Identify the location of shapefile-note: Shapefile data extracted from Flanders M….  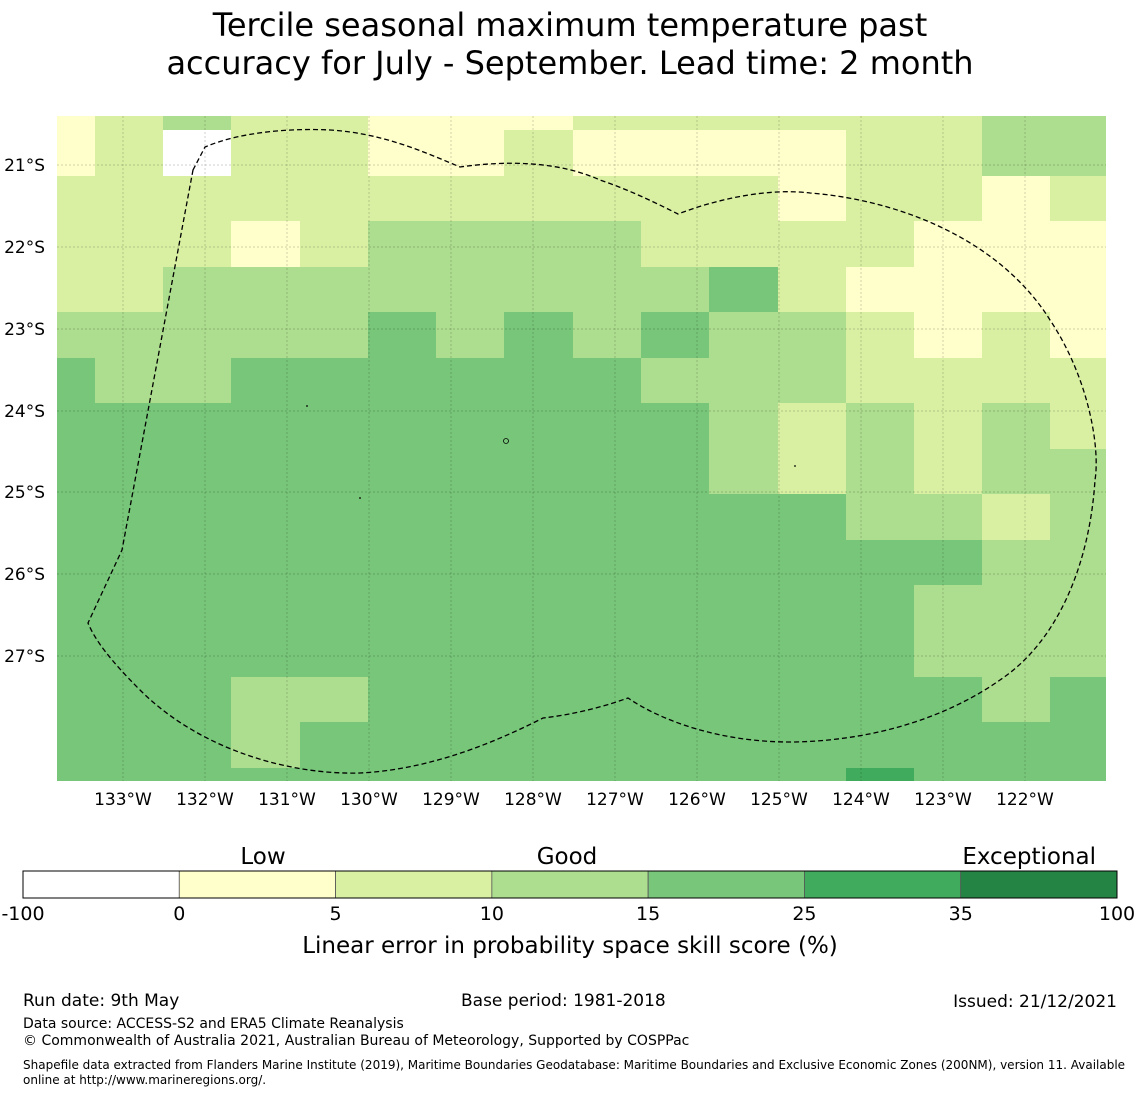
(574, 1072).